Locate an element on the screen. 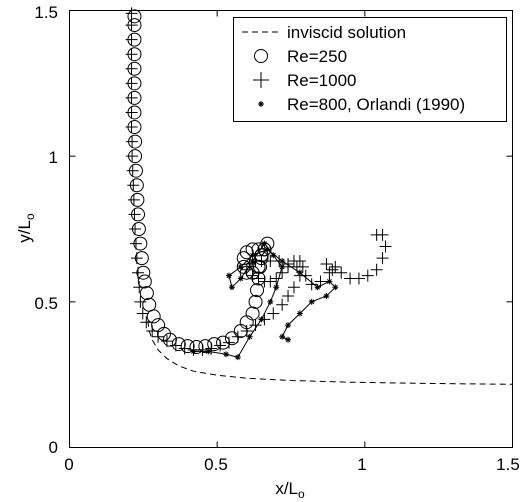  legend-entry-orlandi: Re=800, Orlandi (1990) is located at coordinates (376, 104).